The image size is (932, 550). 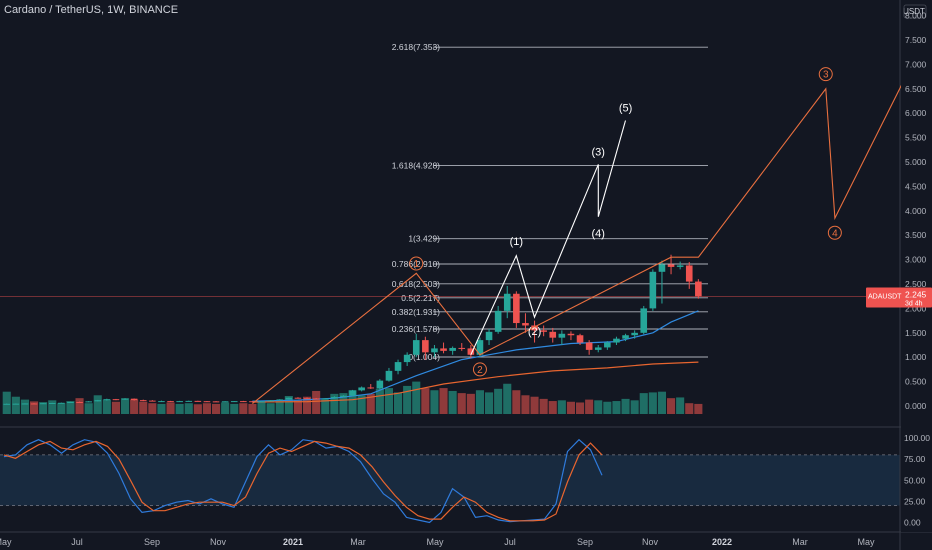 What do you see at coordinates (885, 296) in the screenshot?
I see `price-tag-symbol: ADAUSDT` at bounding box center [885, 296].